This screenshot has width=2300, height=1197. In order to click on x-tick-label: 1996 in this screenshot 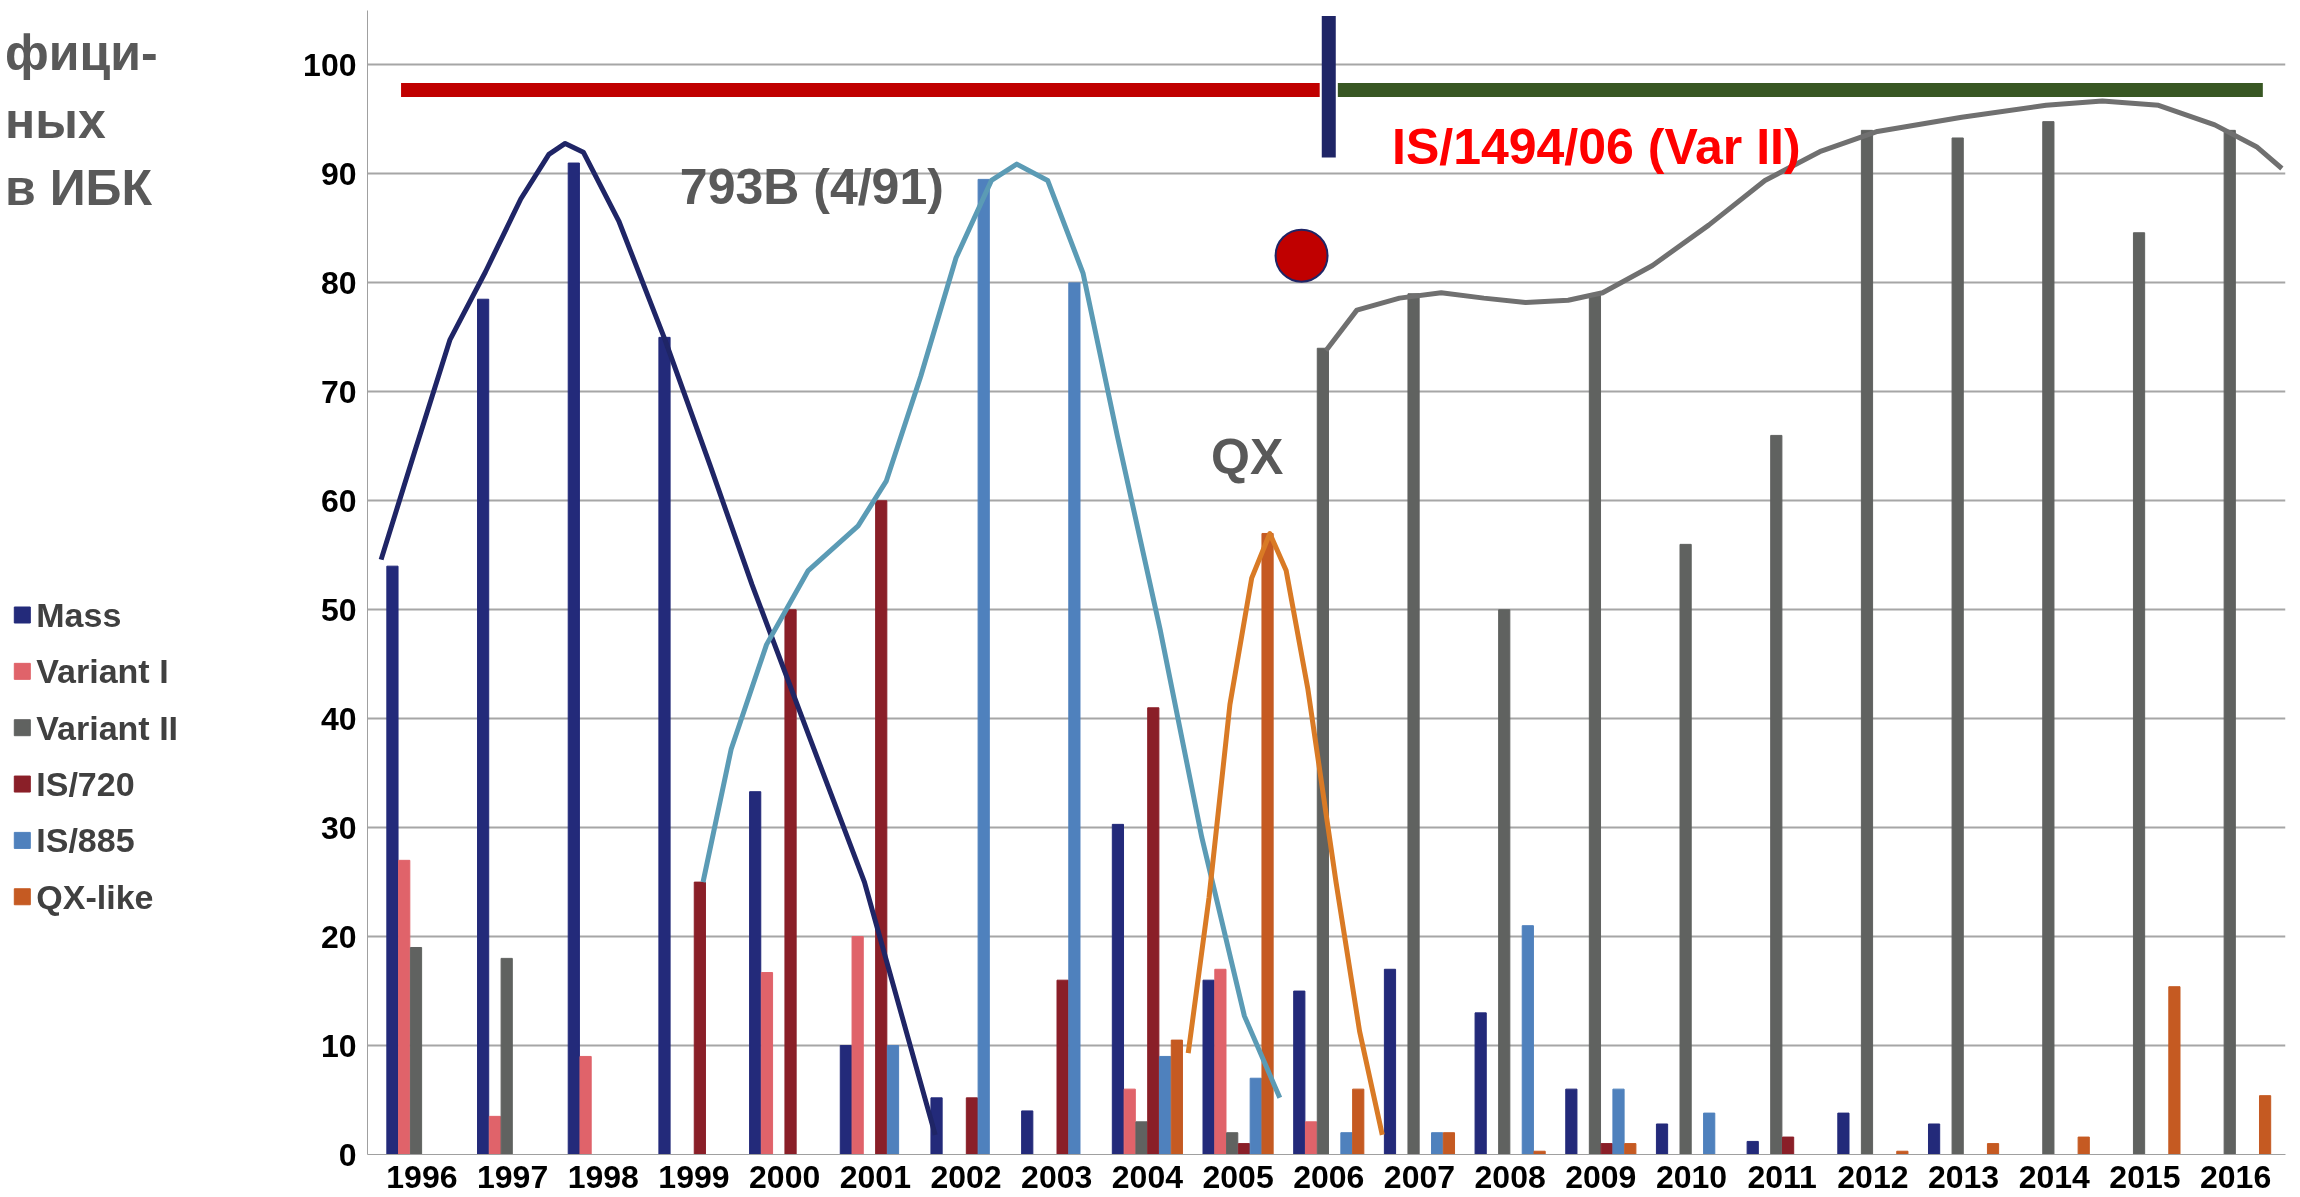, I will do `click(422, 1176)`.